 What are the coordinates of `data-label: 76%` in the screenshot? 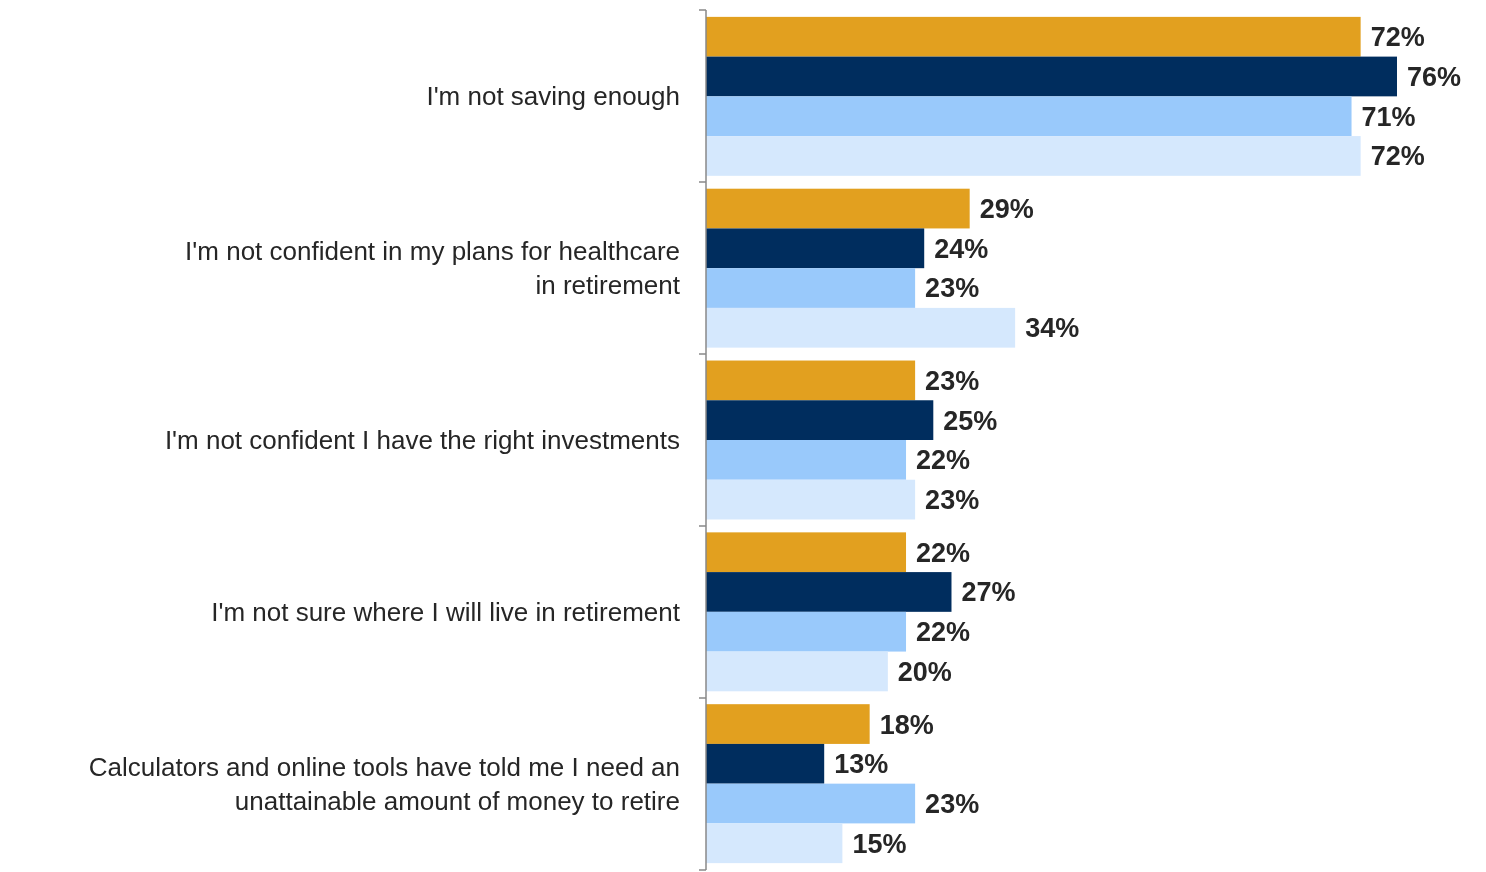 It's located at (1434, 76).